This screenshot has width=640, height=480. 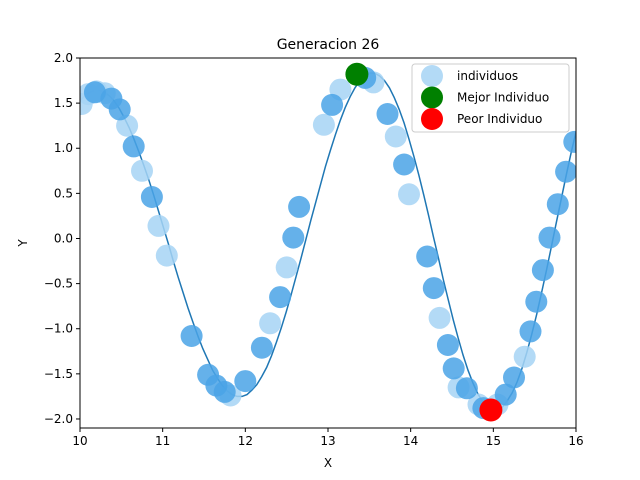 What do you see at coordinates (58, 374) in the screenshot?
I see `y-tick-label: −1.5` at bounding box center [58, 374].